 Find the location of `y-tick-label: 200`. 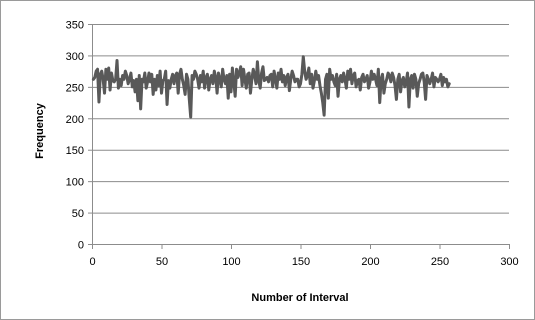

y-tick-label: 200 is located at coordinates (75, 120).